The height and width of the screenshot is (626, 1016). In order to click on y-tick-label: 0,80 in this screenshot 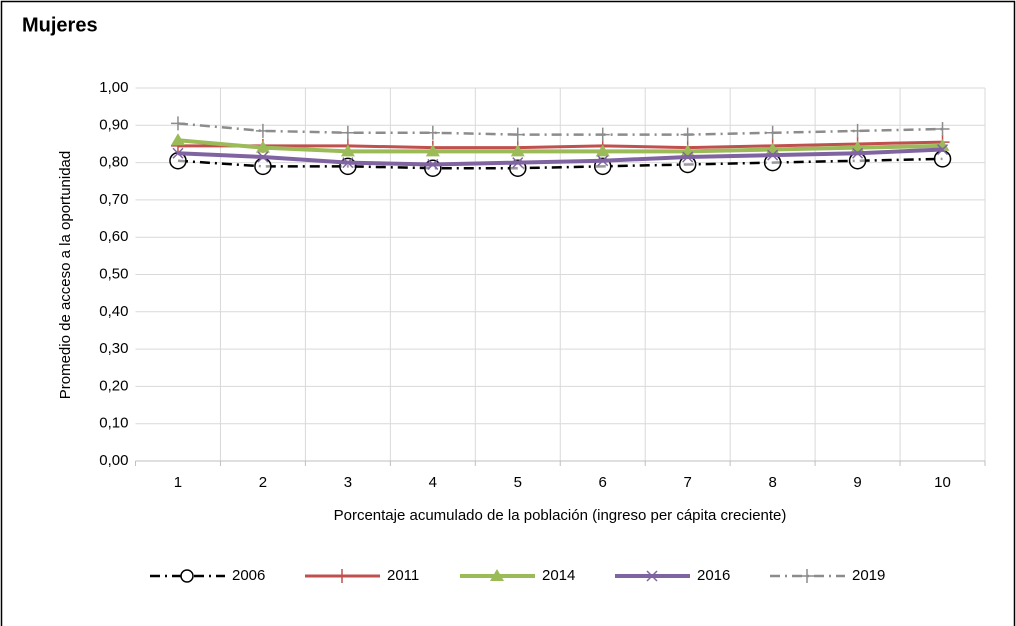, I will do `click(113, 162)`.